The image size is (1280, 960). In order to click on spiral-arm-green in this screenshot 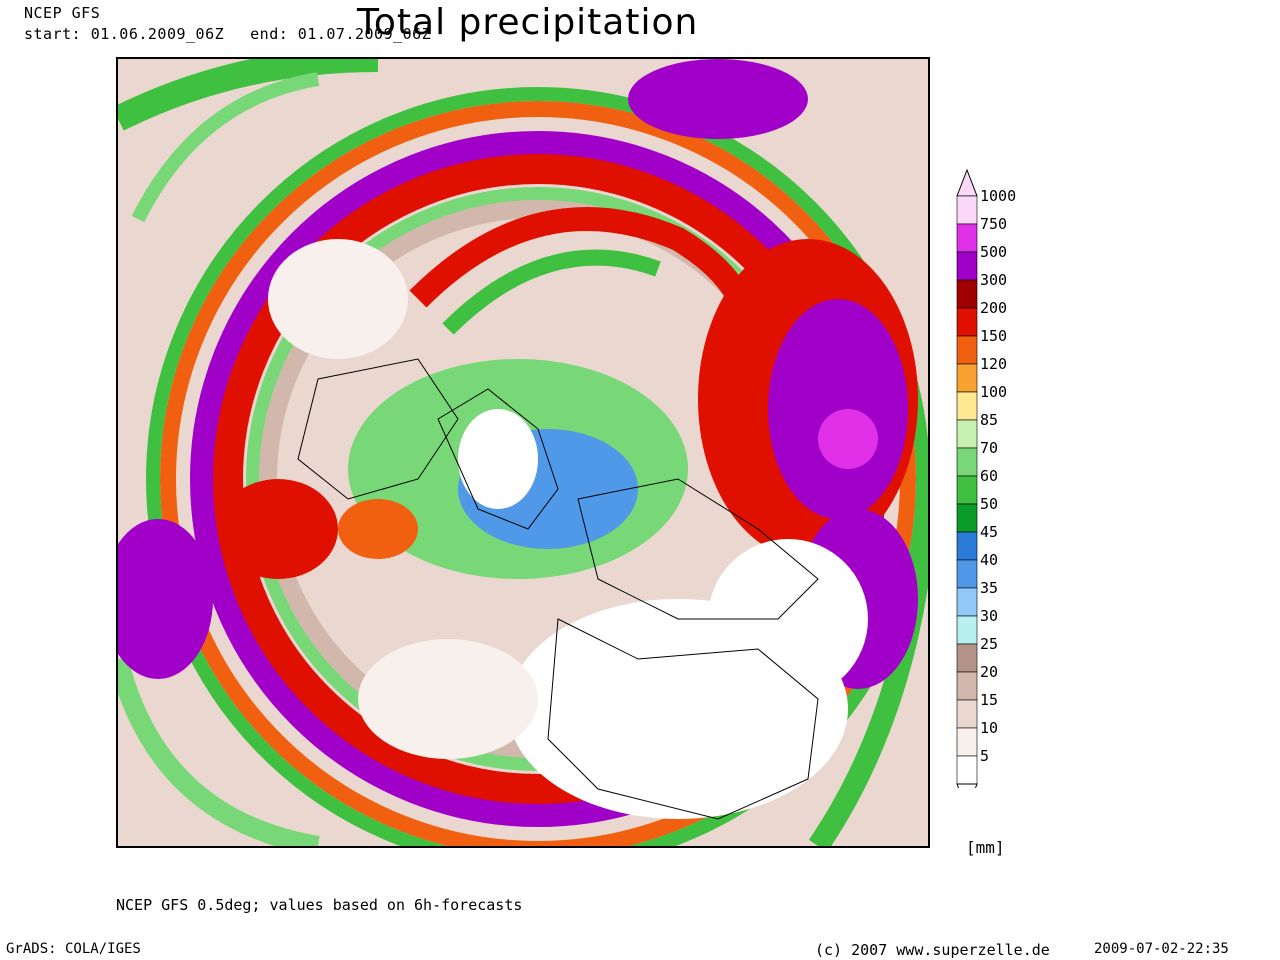, I will do `click(551, 292)`.